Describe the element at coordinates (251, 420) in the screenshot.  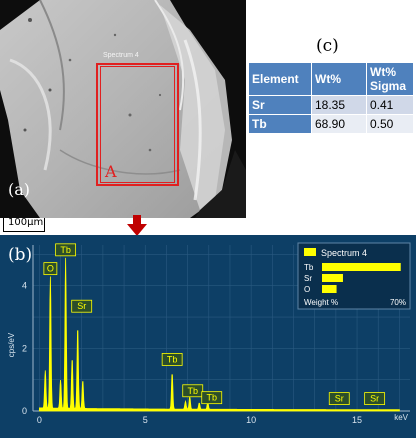
I see `x-tick-label: 10` at that location.